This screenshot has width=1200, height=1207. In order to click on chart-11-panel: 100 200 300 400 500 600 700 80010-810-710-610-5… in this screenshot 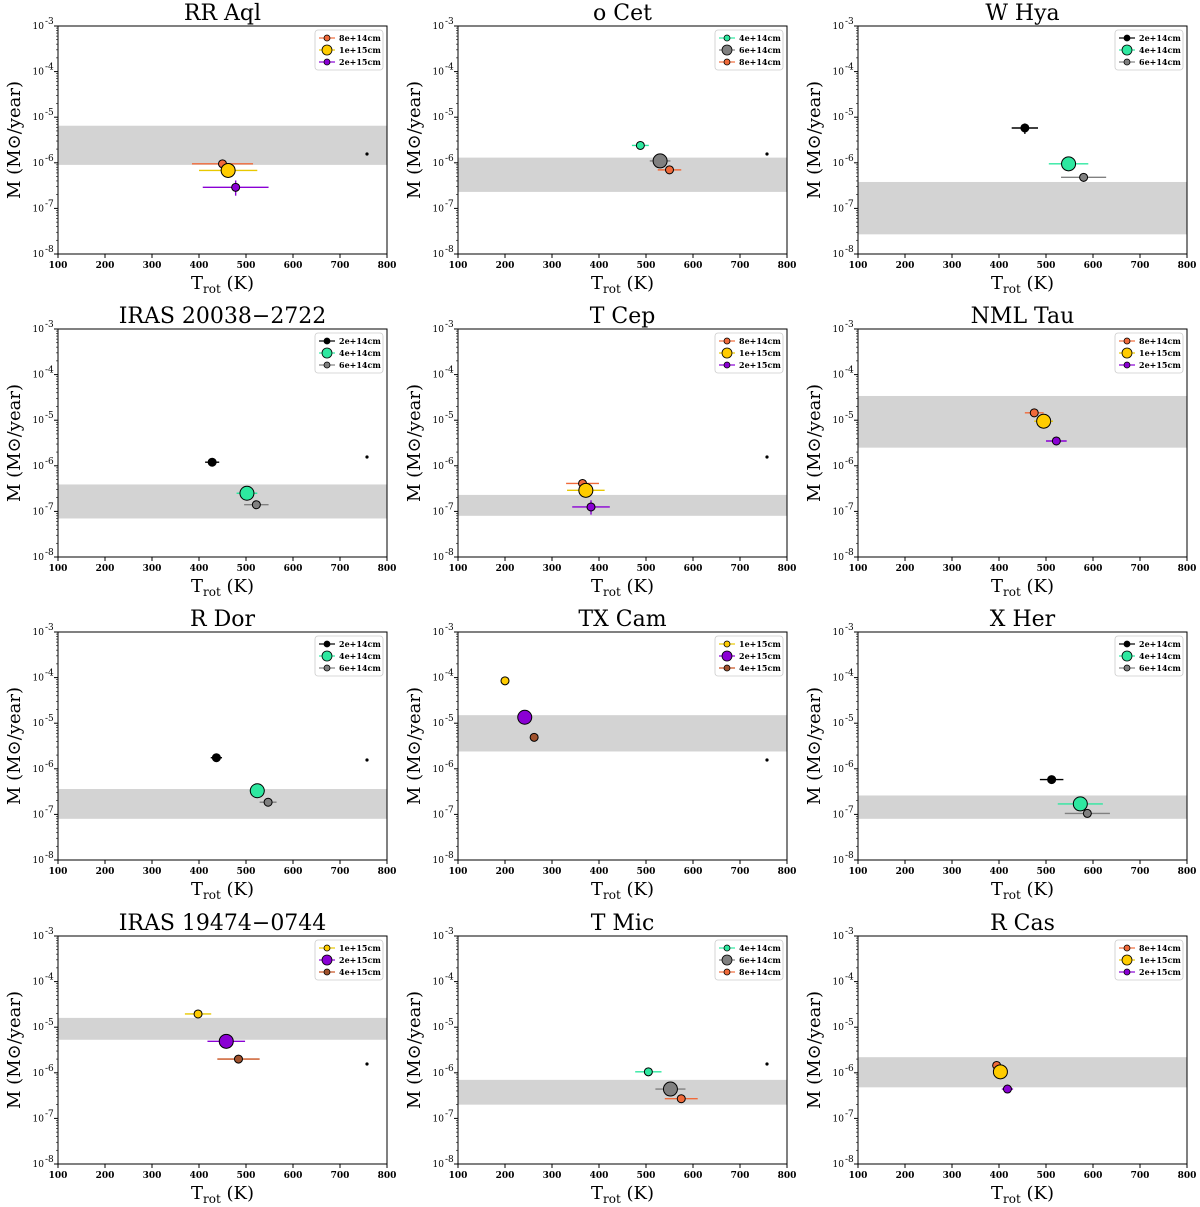, I will do `click(580, 1058)`.